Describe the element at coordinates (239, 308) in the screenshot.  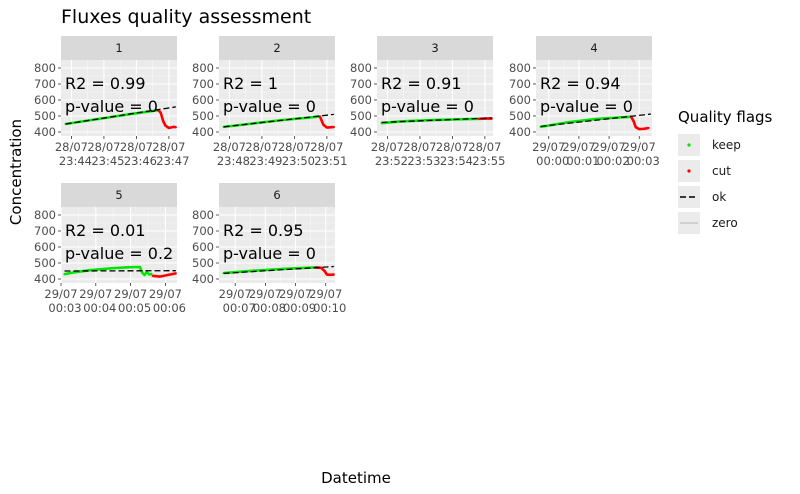
I see `x-tick-label-time: 00:07` at that location.